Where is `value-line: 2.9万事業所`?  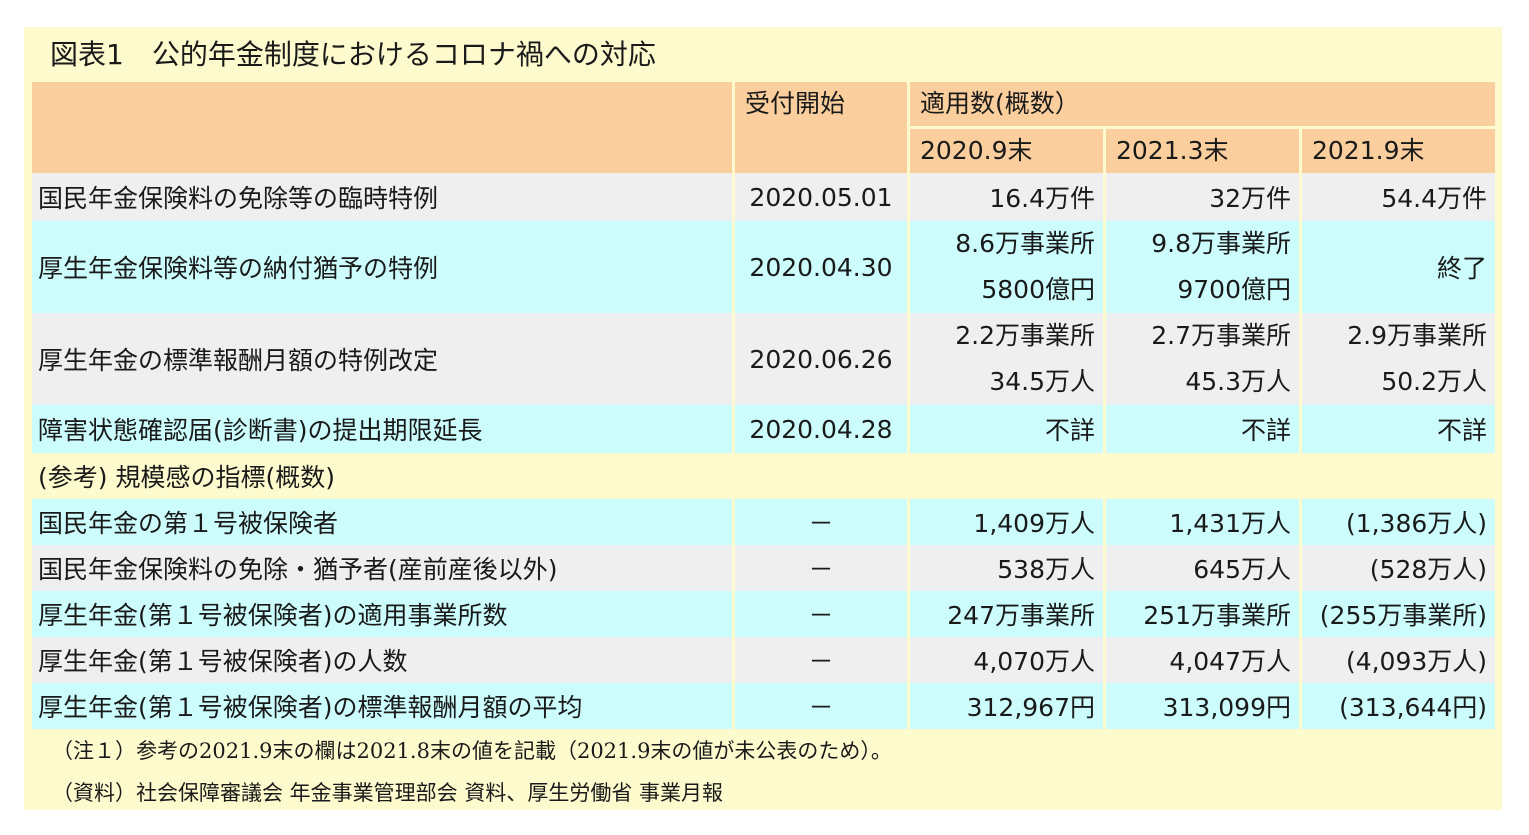
value-line: 2.9万事業所 is located at coordinates (1417, 335).